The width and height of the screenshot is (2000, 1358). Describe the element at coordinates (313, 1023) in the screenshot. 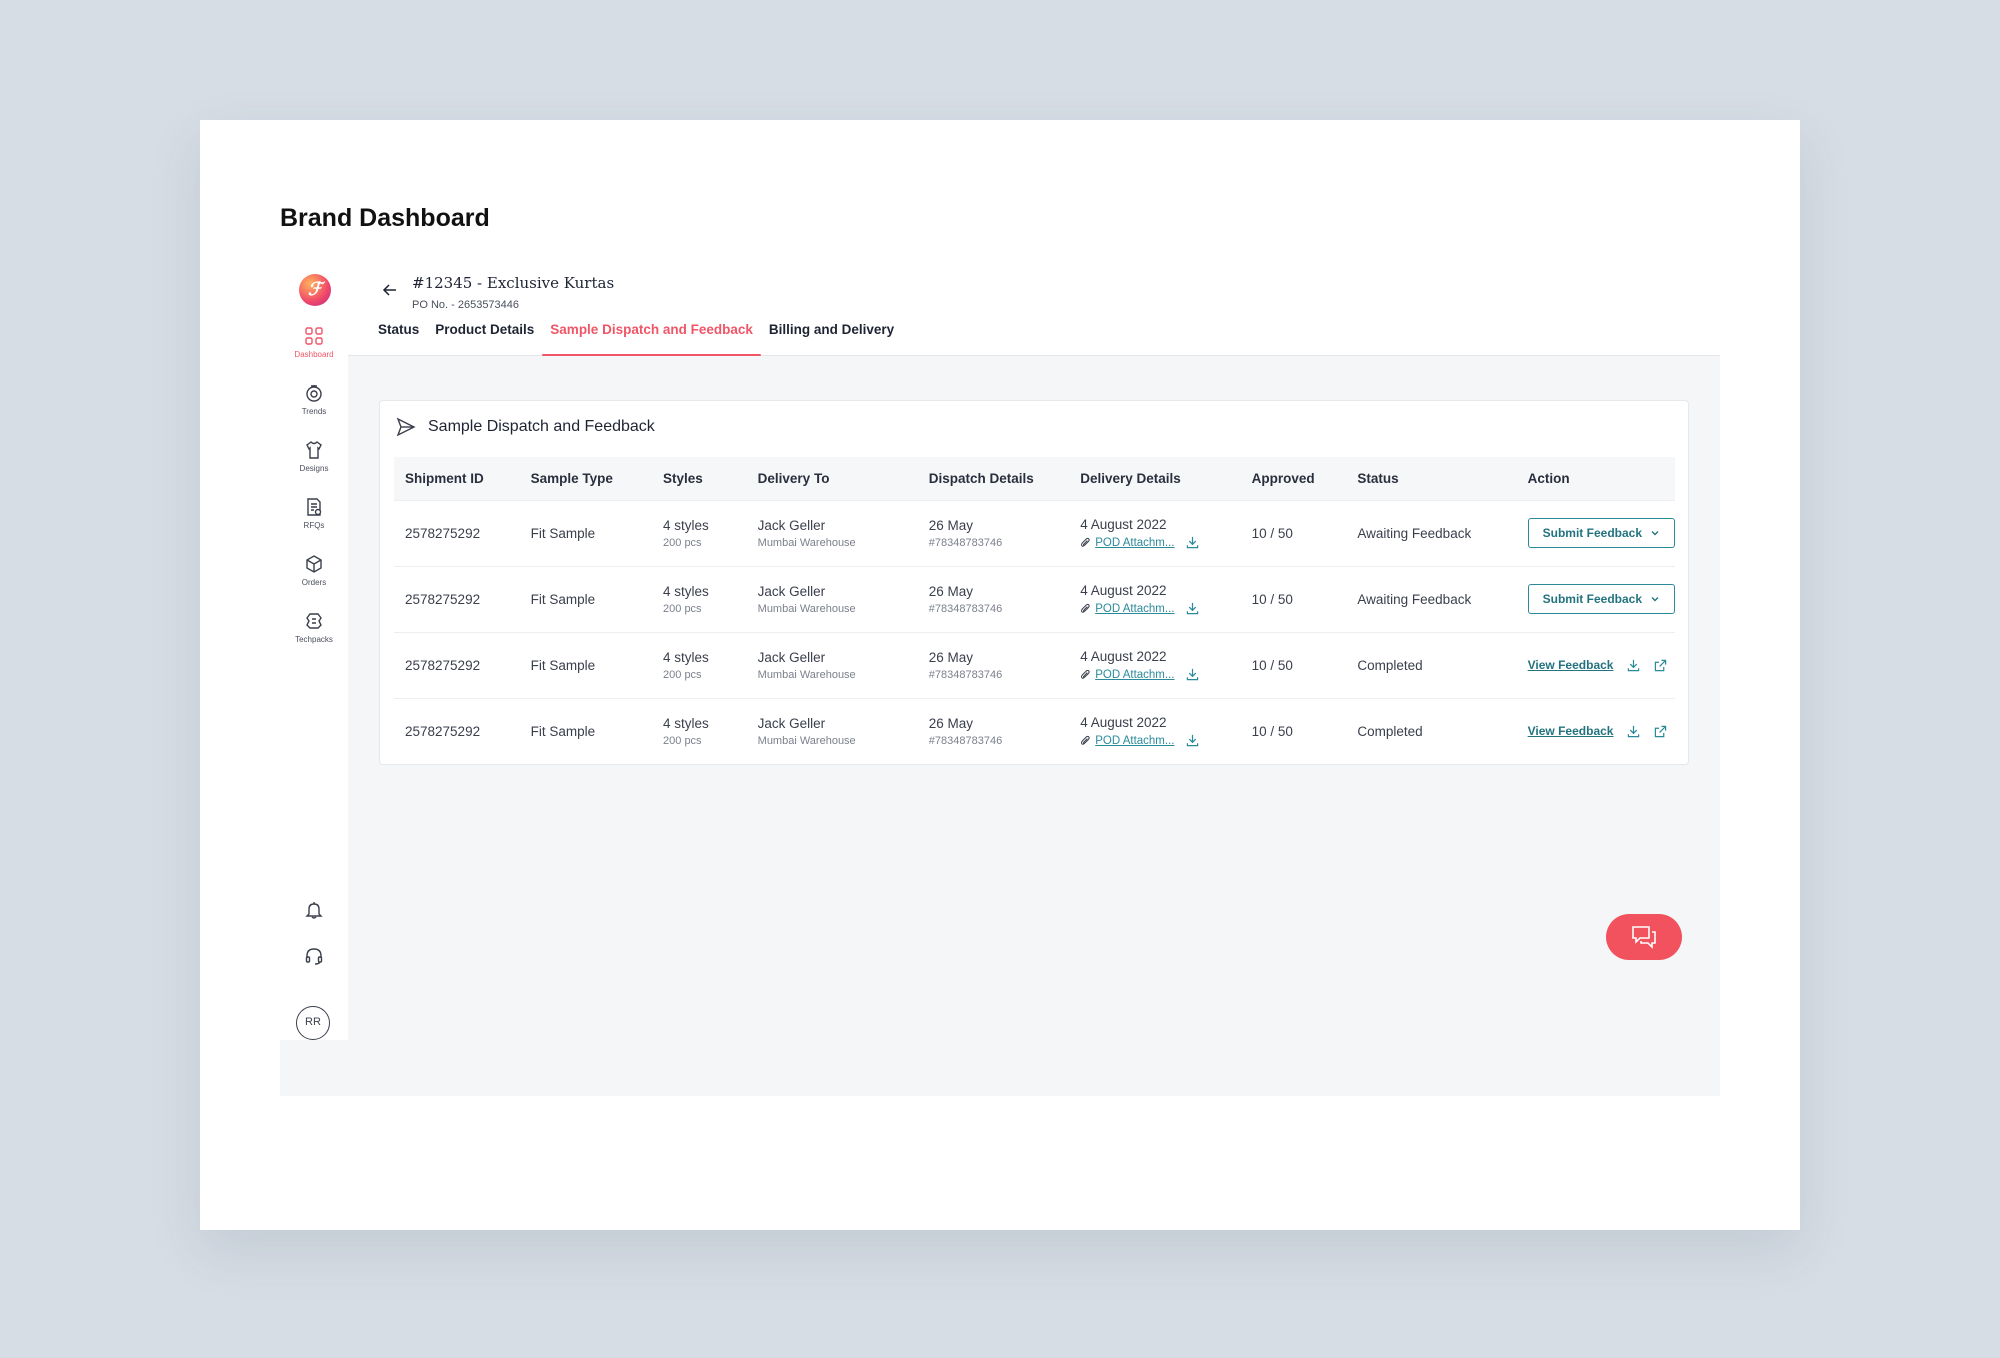

I see `avatar: RR` at that location.